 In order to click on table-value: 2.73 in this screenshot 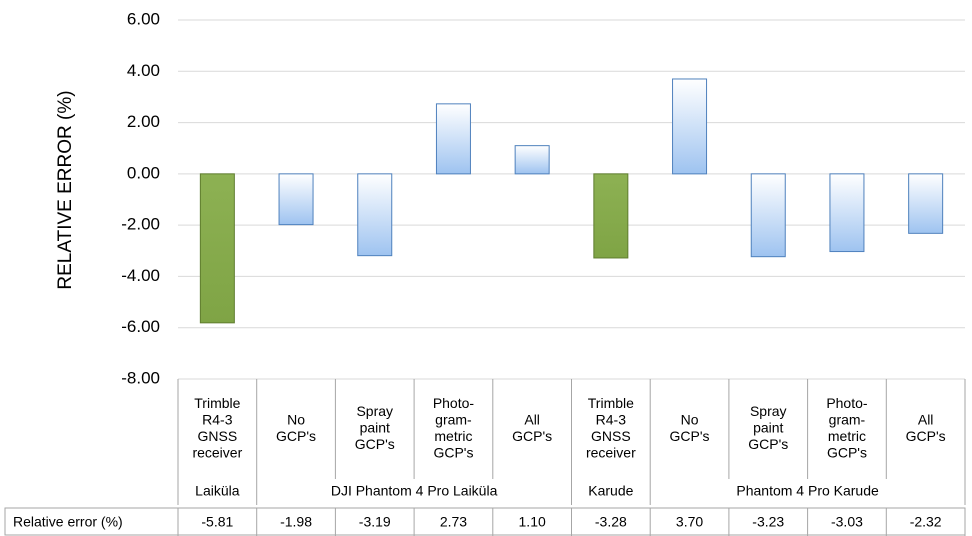, I will do `click(453, 522)`.